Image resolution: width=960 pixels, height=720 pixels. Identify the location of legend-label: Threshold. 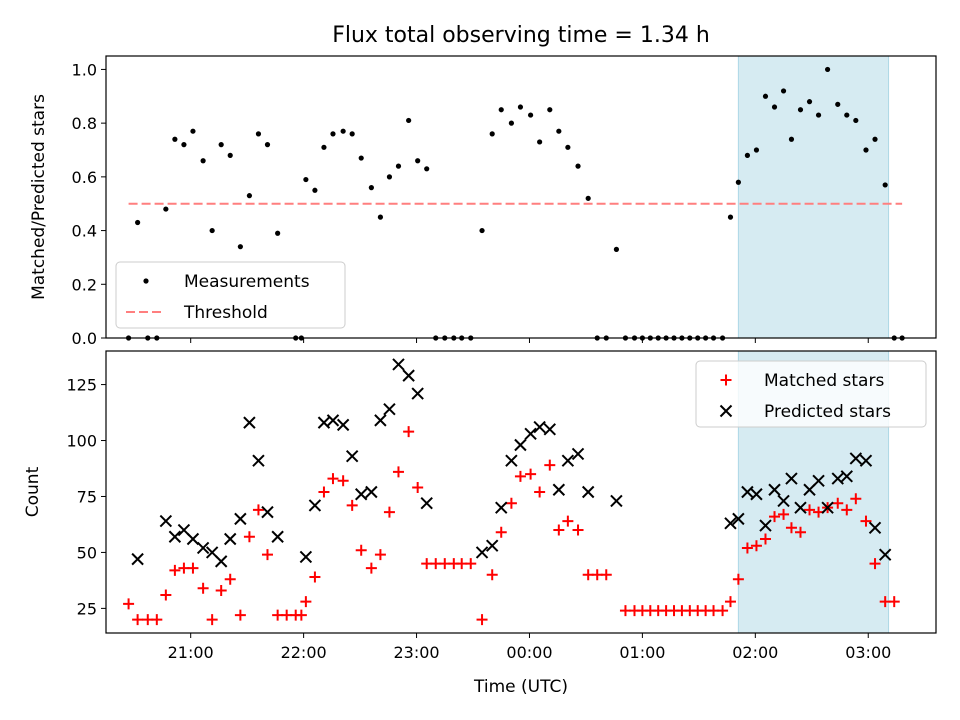
(225, 313).